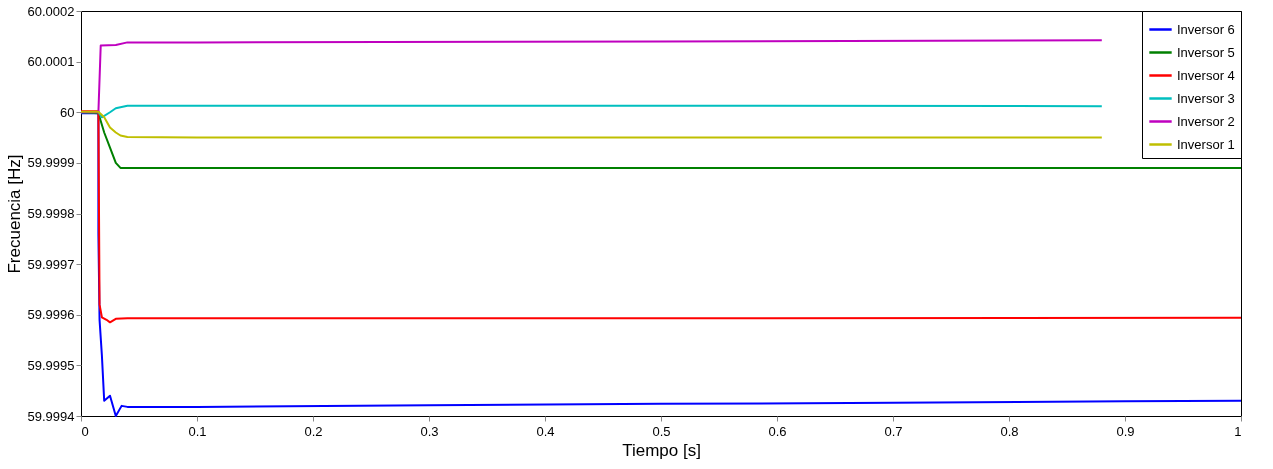 The height and width of the screenshot is (469, 1273). Describe the element at coordinates (1206, 144) in the screenshot. I see `legend-label: Inversor 1` at that location.